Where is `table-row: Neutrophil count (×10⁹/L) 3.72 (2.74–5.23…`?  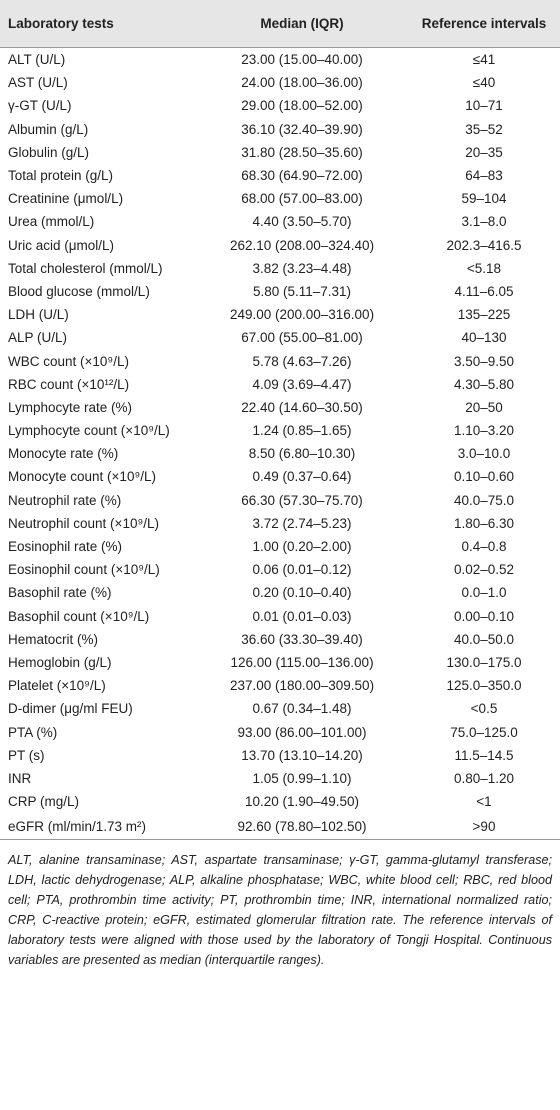 table-row: Neutrophil count (×10⁹/L) 3.72 (2.74–5.23… is located at coordinates (280, 523).